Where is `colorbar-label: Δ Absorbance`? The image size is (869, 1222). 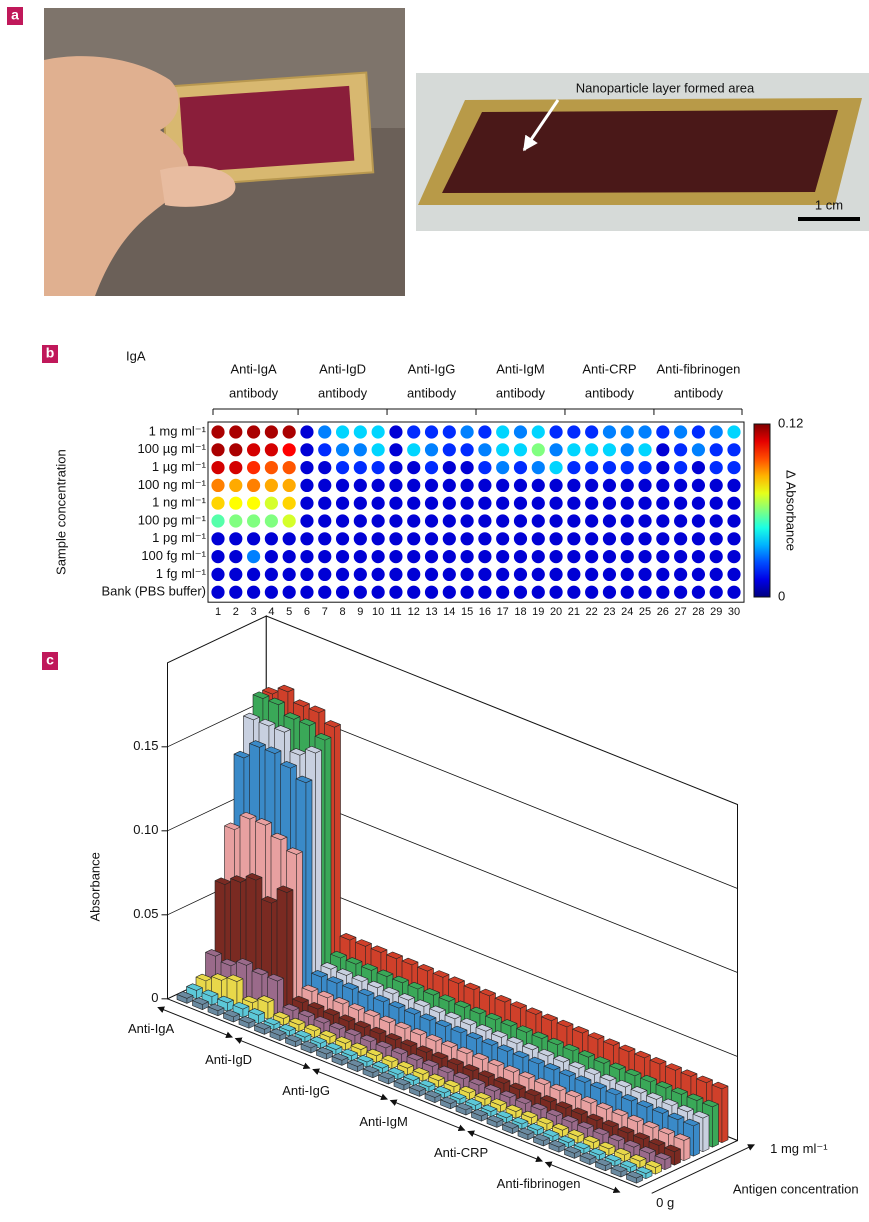 colorbar-label: Δ Absorbance is located at coordinates (791, 510).